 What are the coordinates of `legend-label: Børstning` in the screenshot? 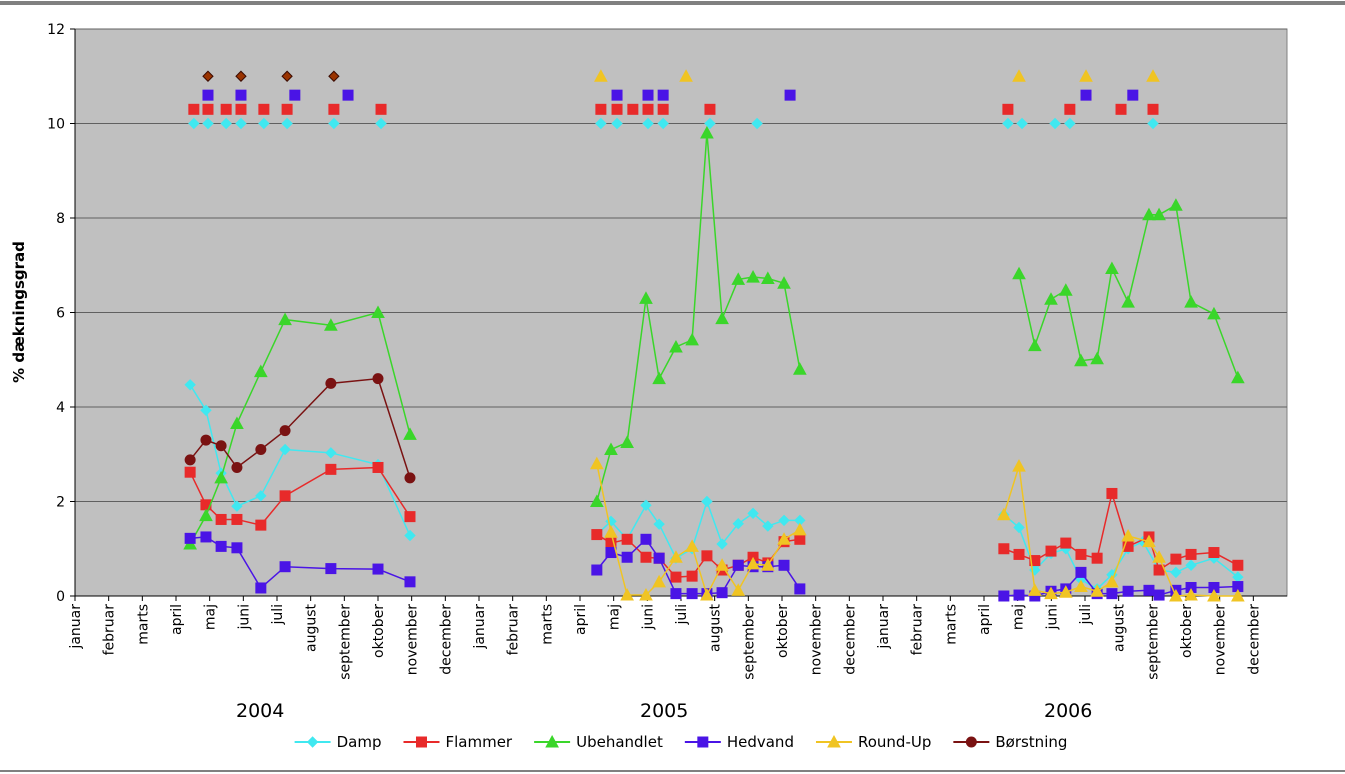 It's located at (1031, 742).